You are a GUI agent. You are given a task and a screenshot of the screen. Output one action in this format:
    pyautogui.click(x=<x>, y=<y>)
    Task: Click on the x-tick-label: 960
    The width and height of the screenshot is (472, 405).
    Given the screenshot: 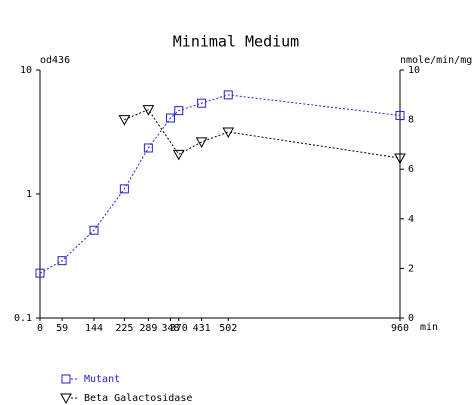 What is the action you would take?
    pyautogui.click(x=400, y=328)
    